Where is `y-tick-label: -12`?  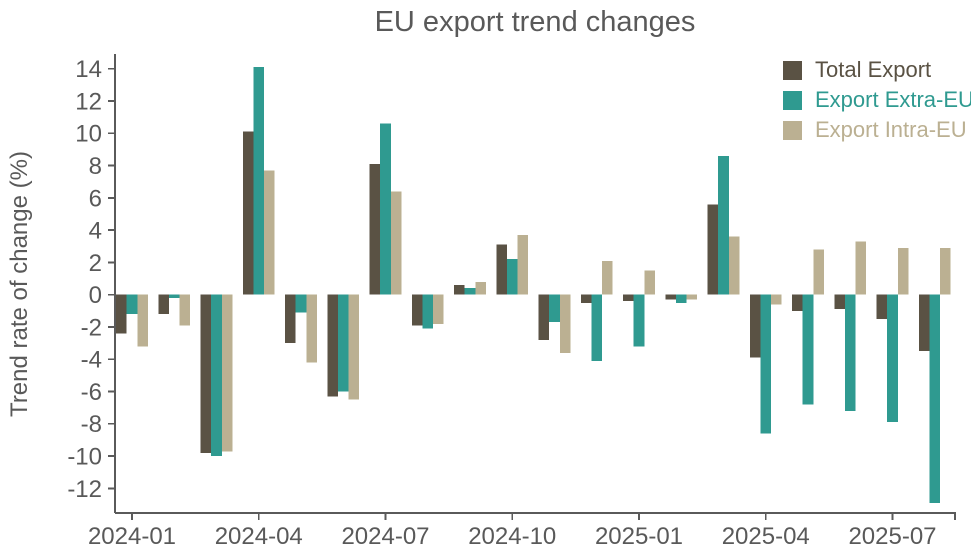 y-tick-label: -12 is located at coordinates (84, 489).